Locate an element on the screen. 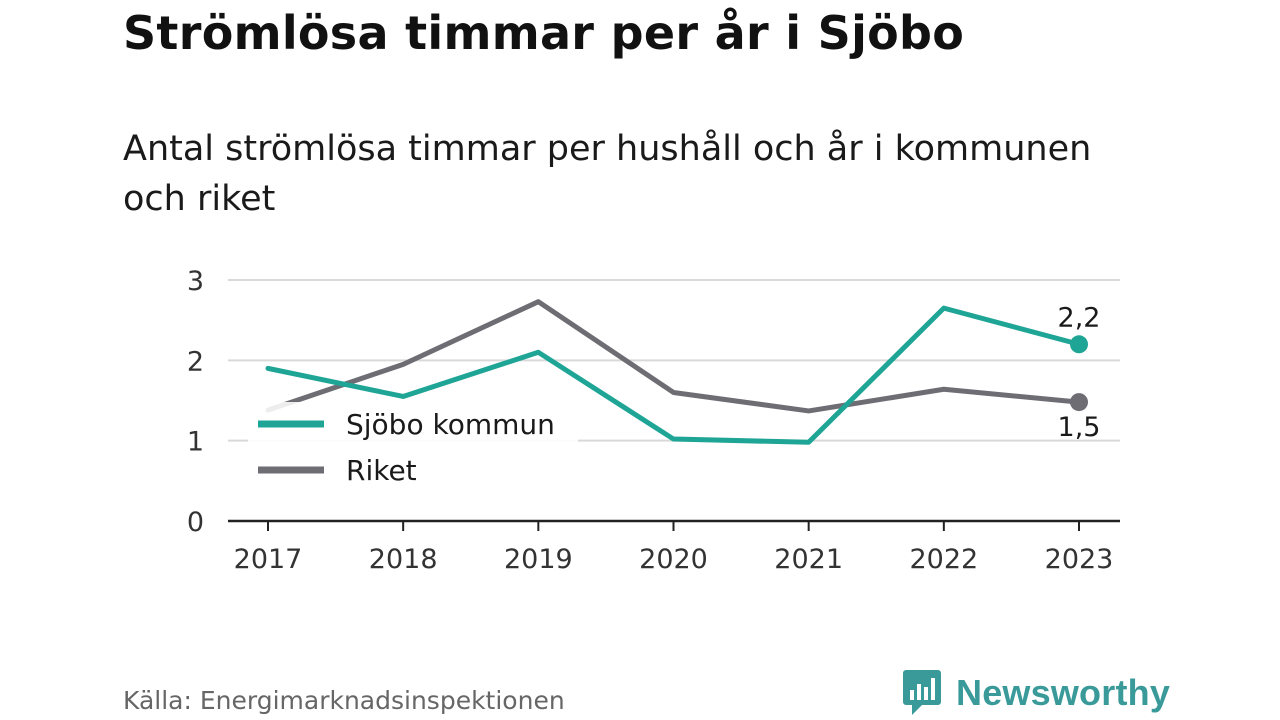 This screenshot has width=1280, height=720. x-axis: 2017 2018 2019 2020 2021 2022 2023 is located at coordinates (674, 547).